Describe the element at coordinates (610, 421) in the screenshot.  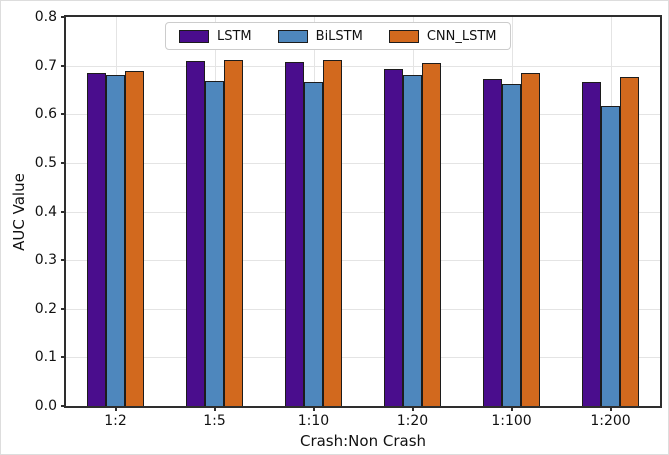
I see `x-tick-label: 1:200` at that location.